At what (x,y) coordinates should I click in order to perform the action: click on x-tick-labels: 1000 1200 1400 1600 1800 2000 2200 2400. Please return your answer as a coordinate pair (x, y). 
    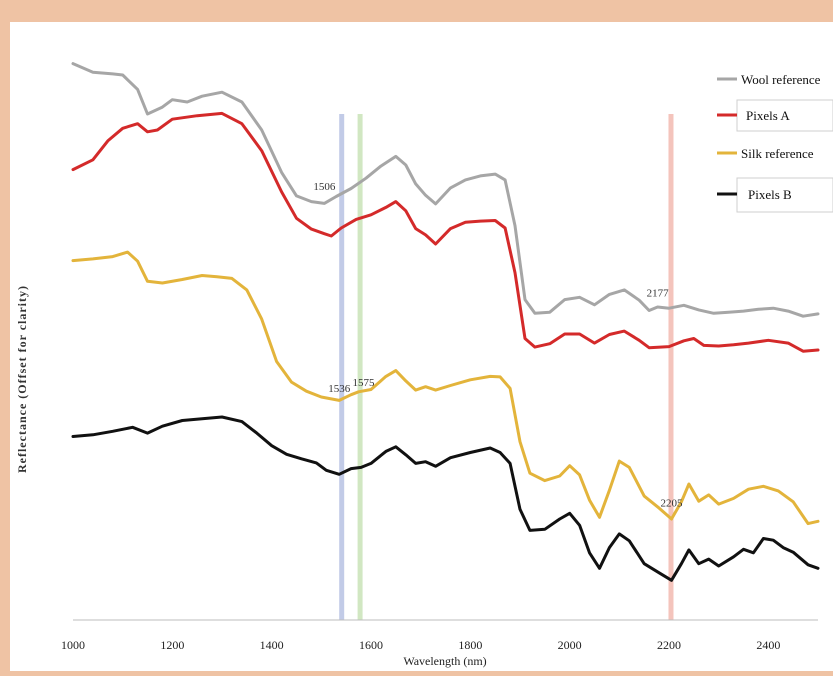
    Looking at the image, I should click on (420, 645).